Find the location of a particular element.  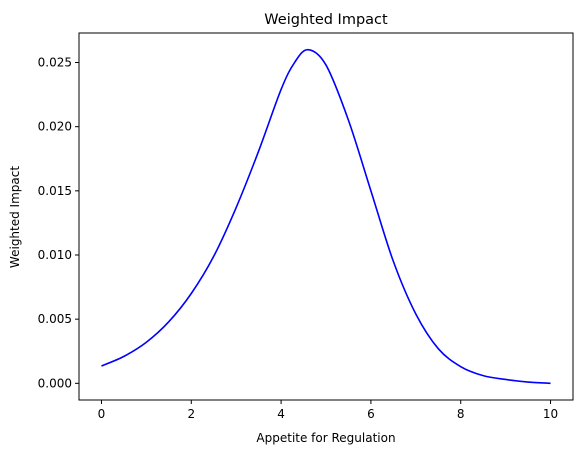

y-tick-label: 0.005 is located at coordinates (55, 319).